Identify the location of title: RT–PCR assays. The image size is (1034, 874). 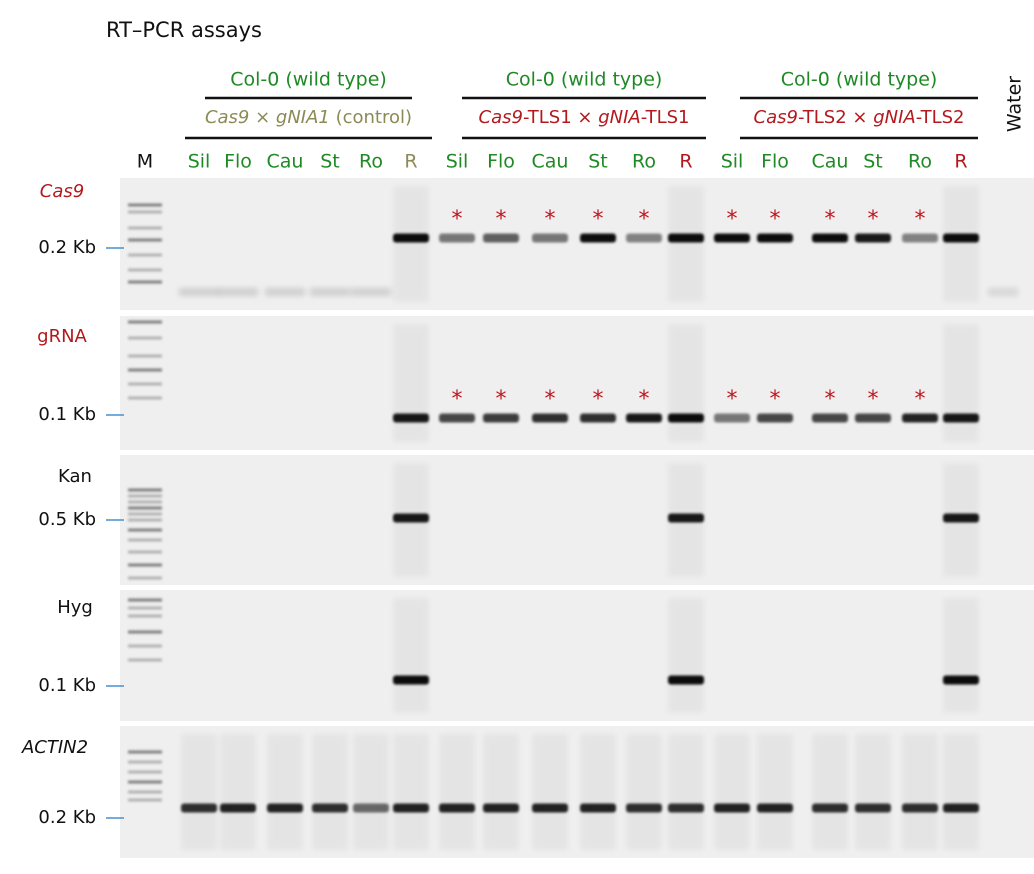
(184, 30).